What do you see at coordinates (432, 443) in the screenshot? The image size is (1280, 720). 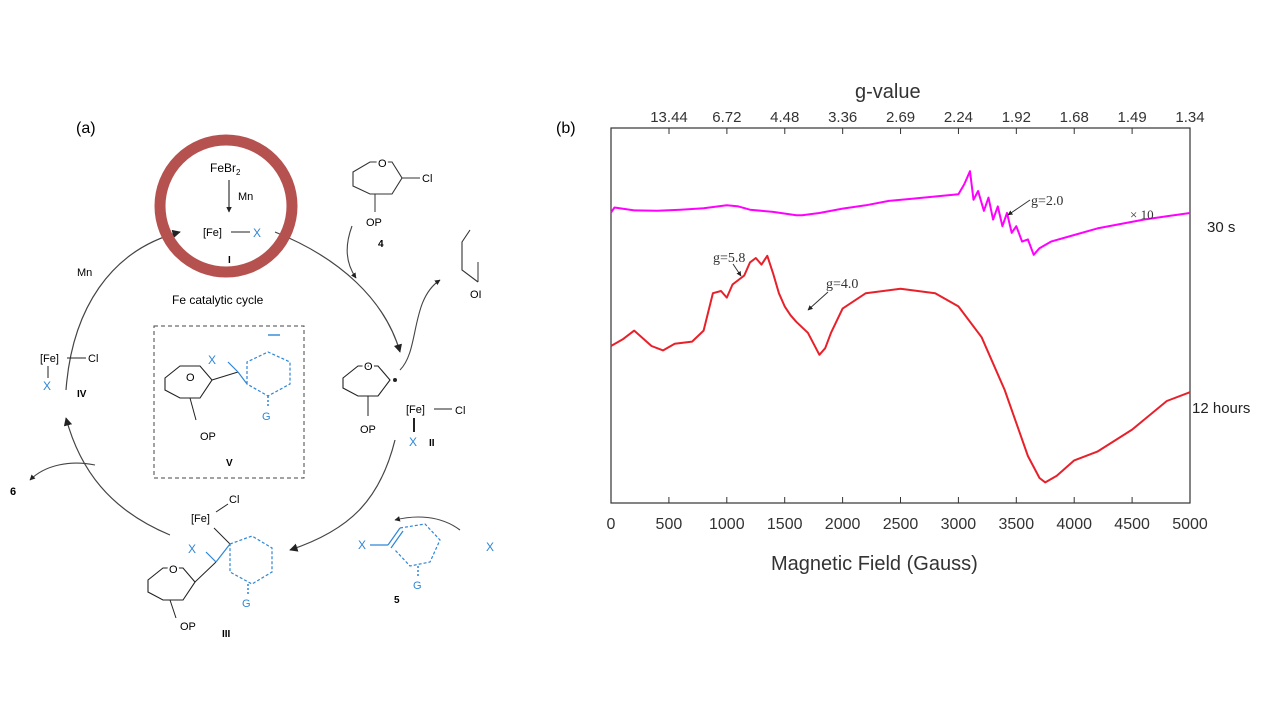 I see `ii-tag: II` at bounding box center [432, 443].